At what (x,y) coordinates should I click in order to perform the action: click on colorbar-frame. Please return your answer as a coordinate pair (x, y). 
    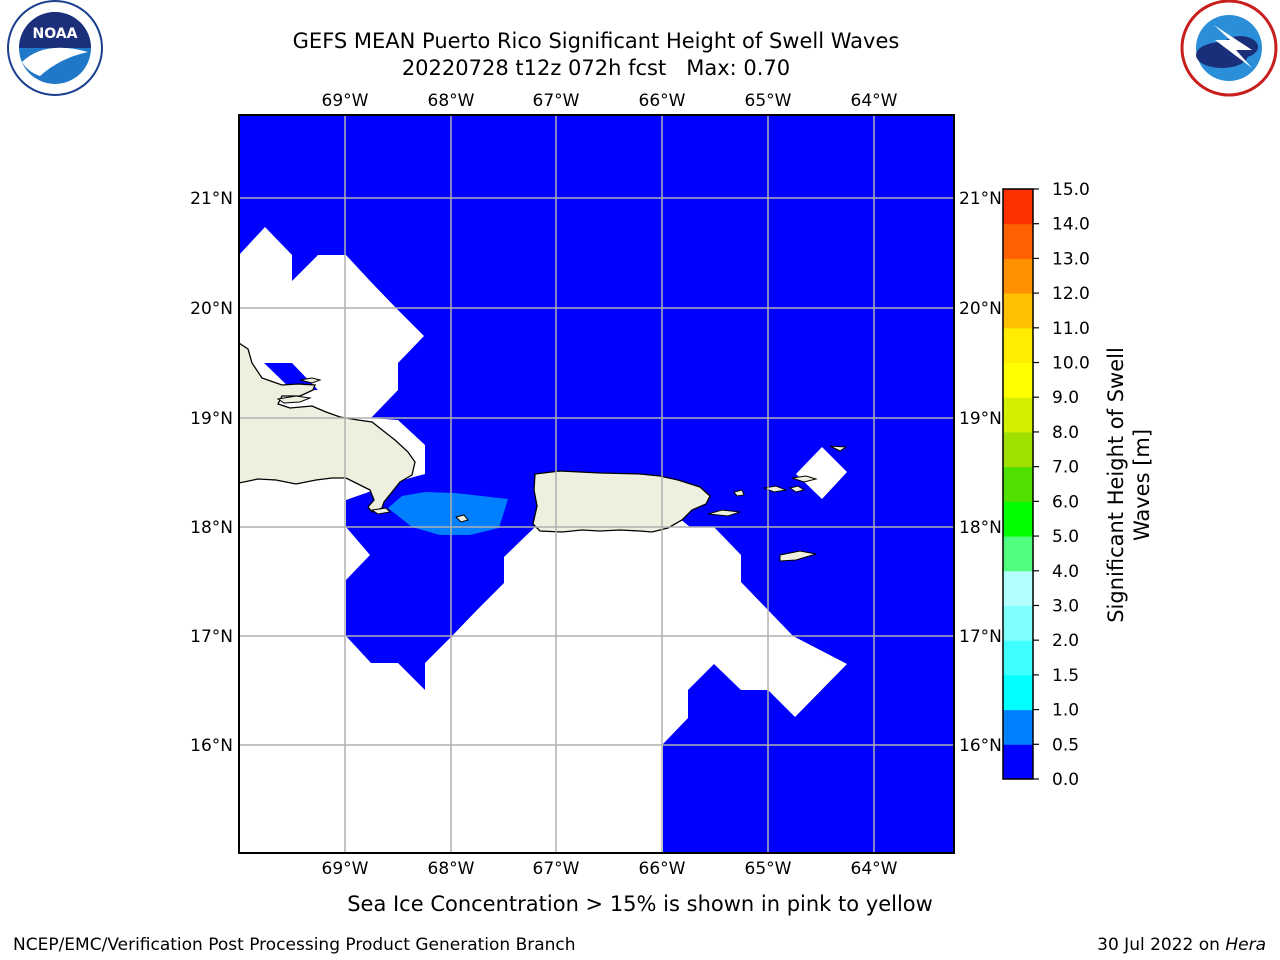
    Looking at the image, I should click on (1018, 484).